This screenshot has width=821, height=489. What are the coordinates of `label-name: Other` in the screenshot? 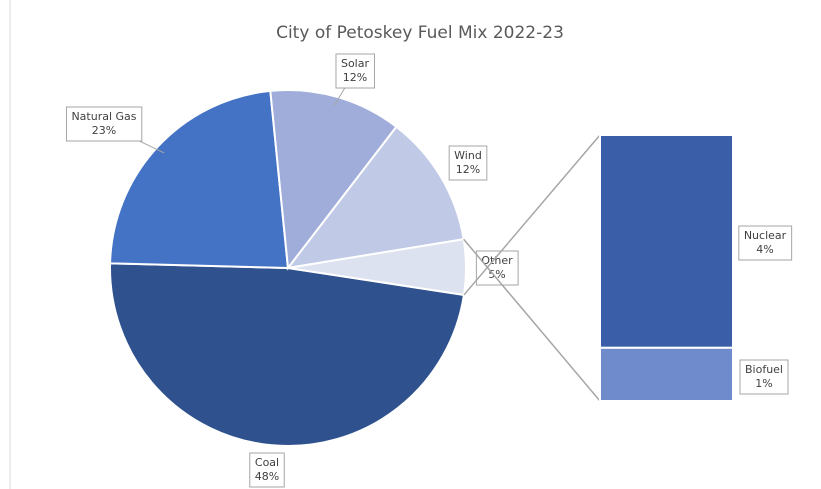 It's located at (497, 260).